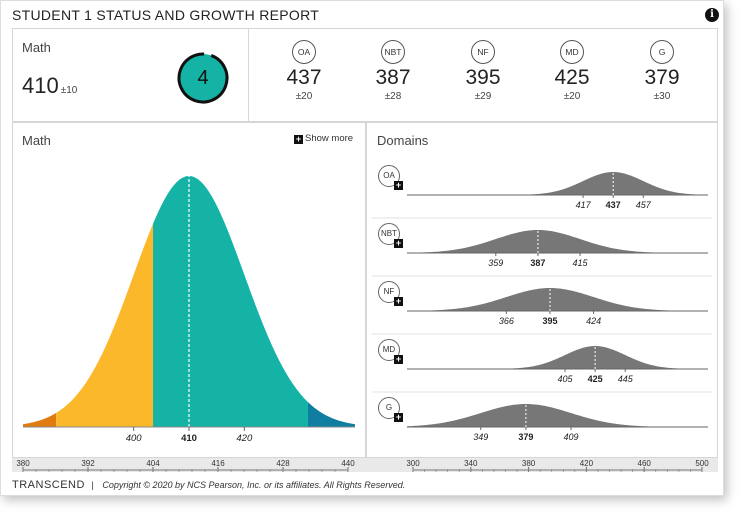  I want to click on domain-code-badge: NBT, so click(393, 52).